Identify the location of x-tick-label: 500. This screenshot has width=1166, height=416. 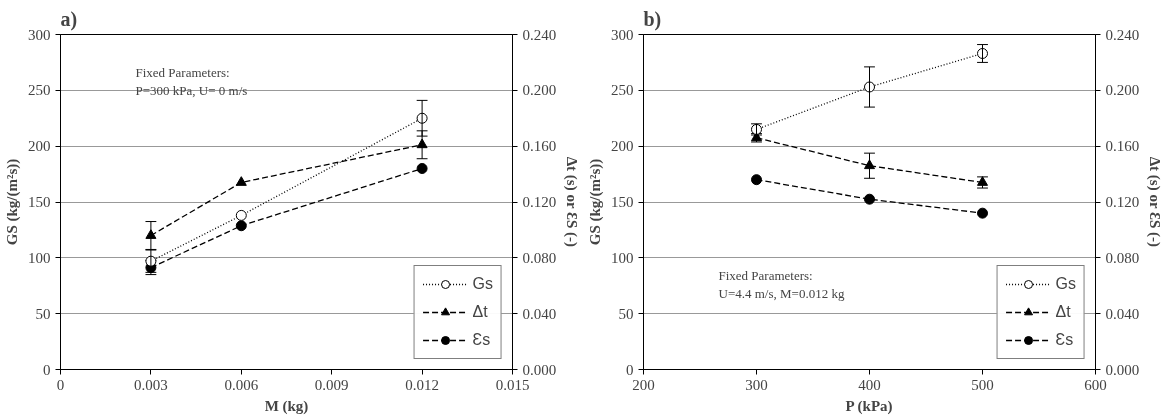
(982, 384).